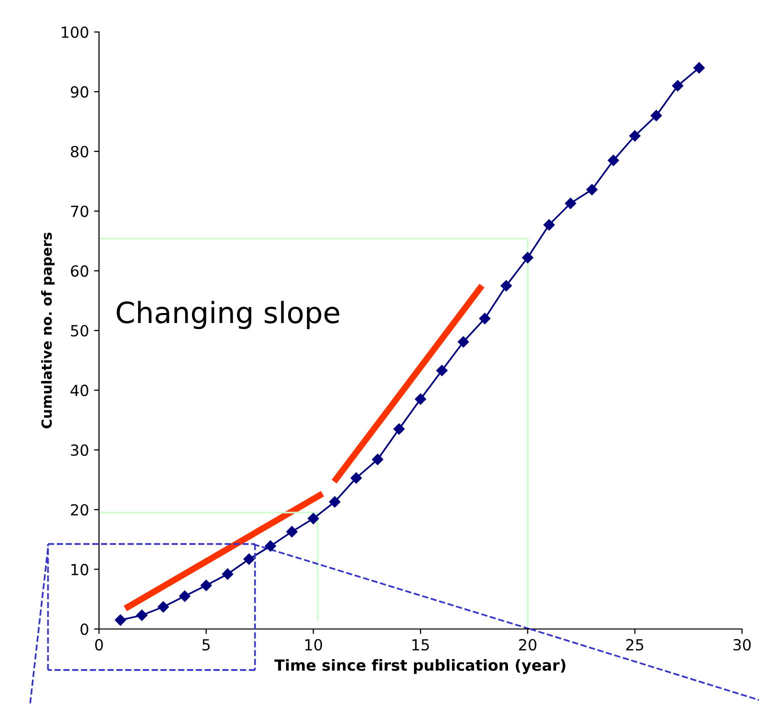  I want to click on x-tick-label: 20, so click(527, 644).